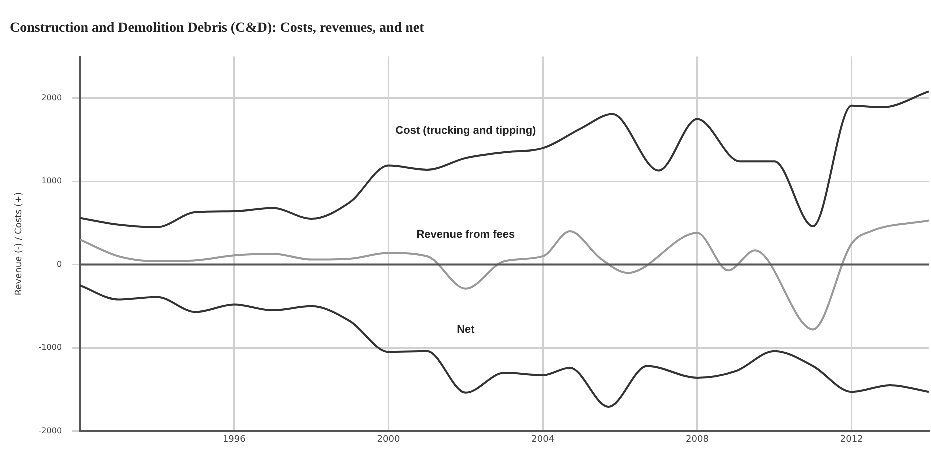 This screenshot has width=931, height=452. What do you see at coordinates (698, 439) in the screenshot?
I see `x-tick-label: 2008` at bounding box center [698, 439].